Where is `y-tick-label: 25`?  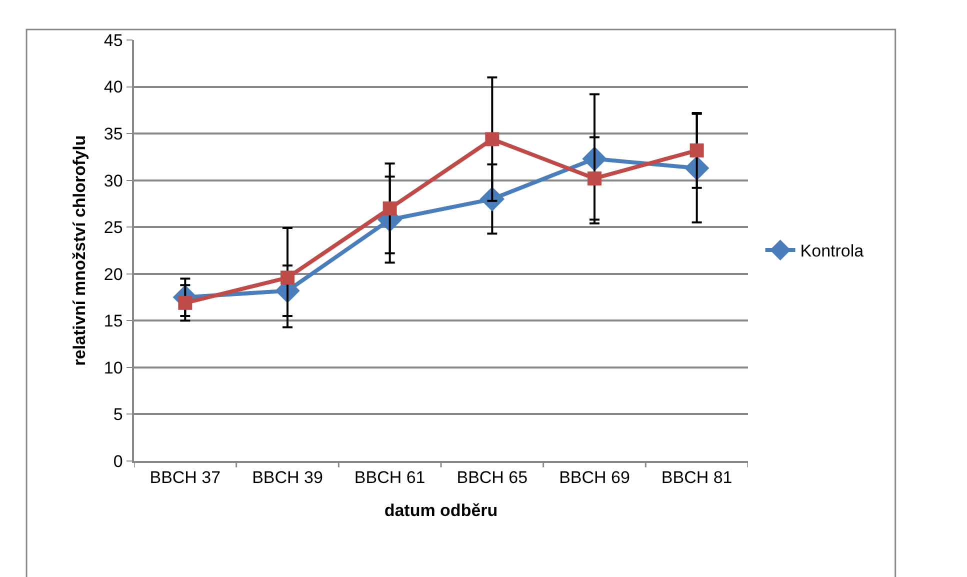 y-tick-label: 25 is located at coordinates (113, 228).